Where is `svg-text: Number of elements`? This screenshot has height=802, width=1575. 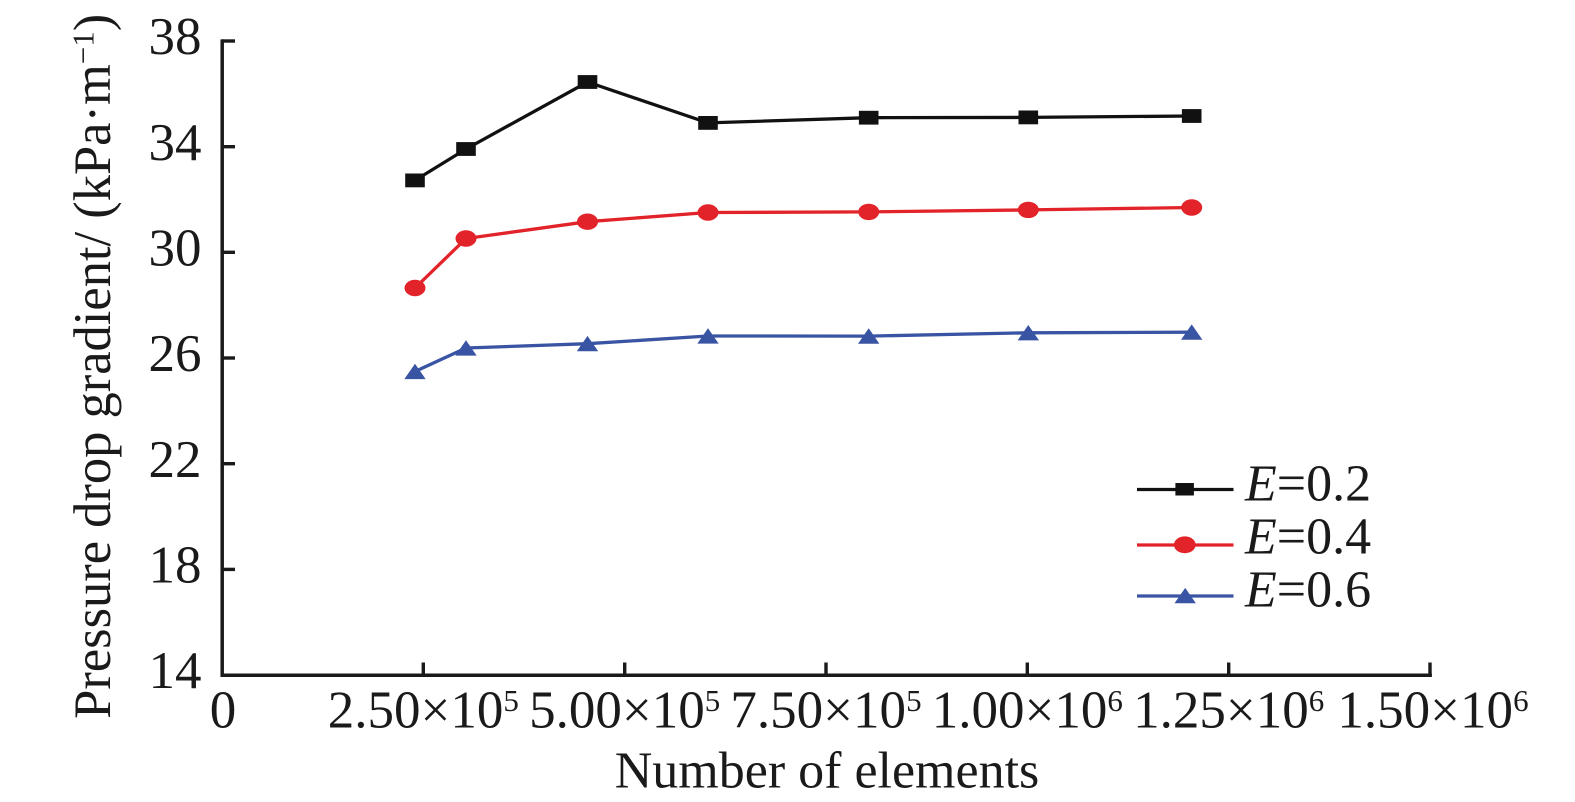 svg-text: Number of elements is located at coordinates (827, 771).